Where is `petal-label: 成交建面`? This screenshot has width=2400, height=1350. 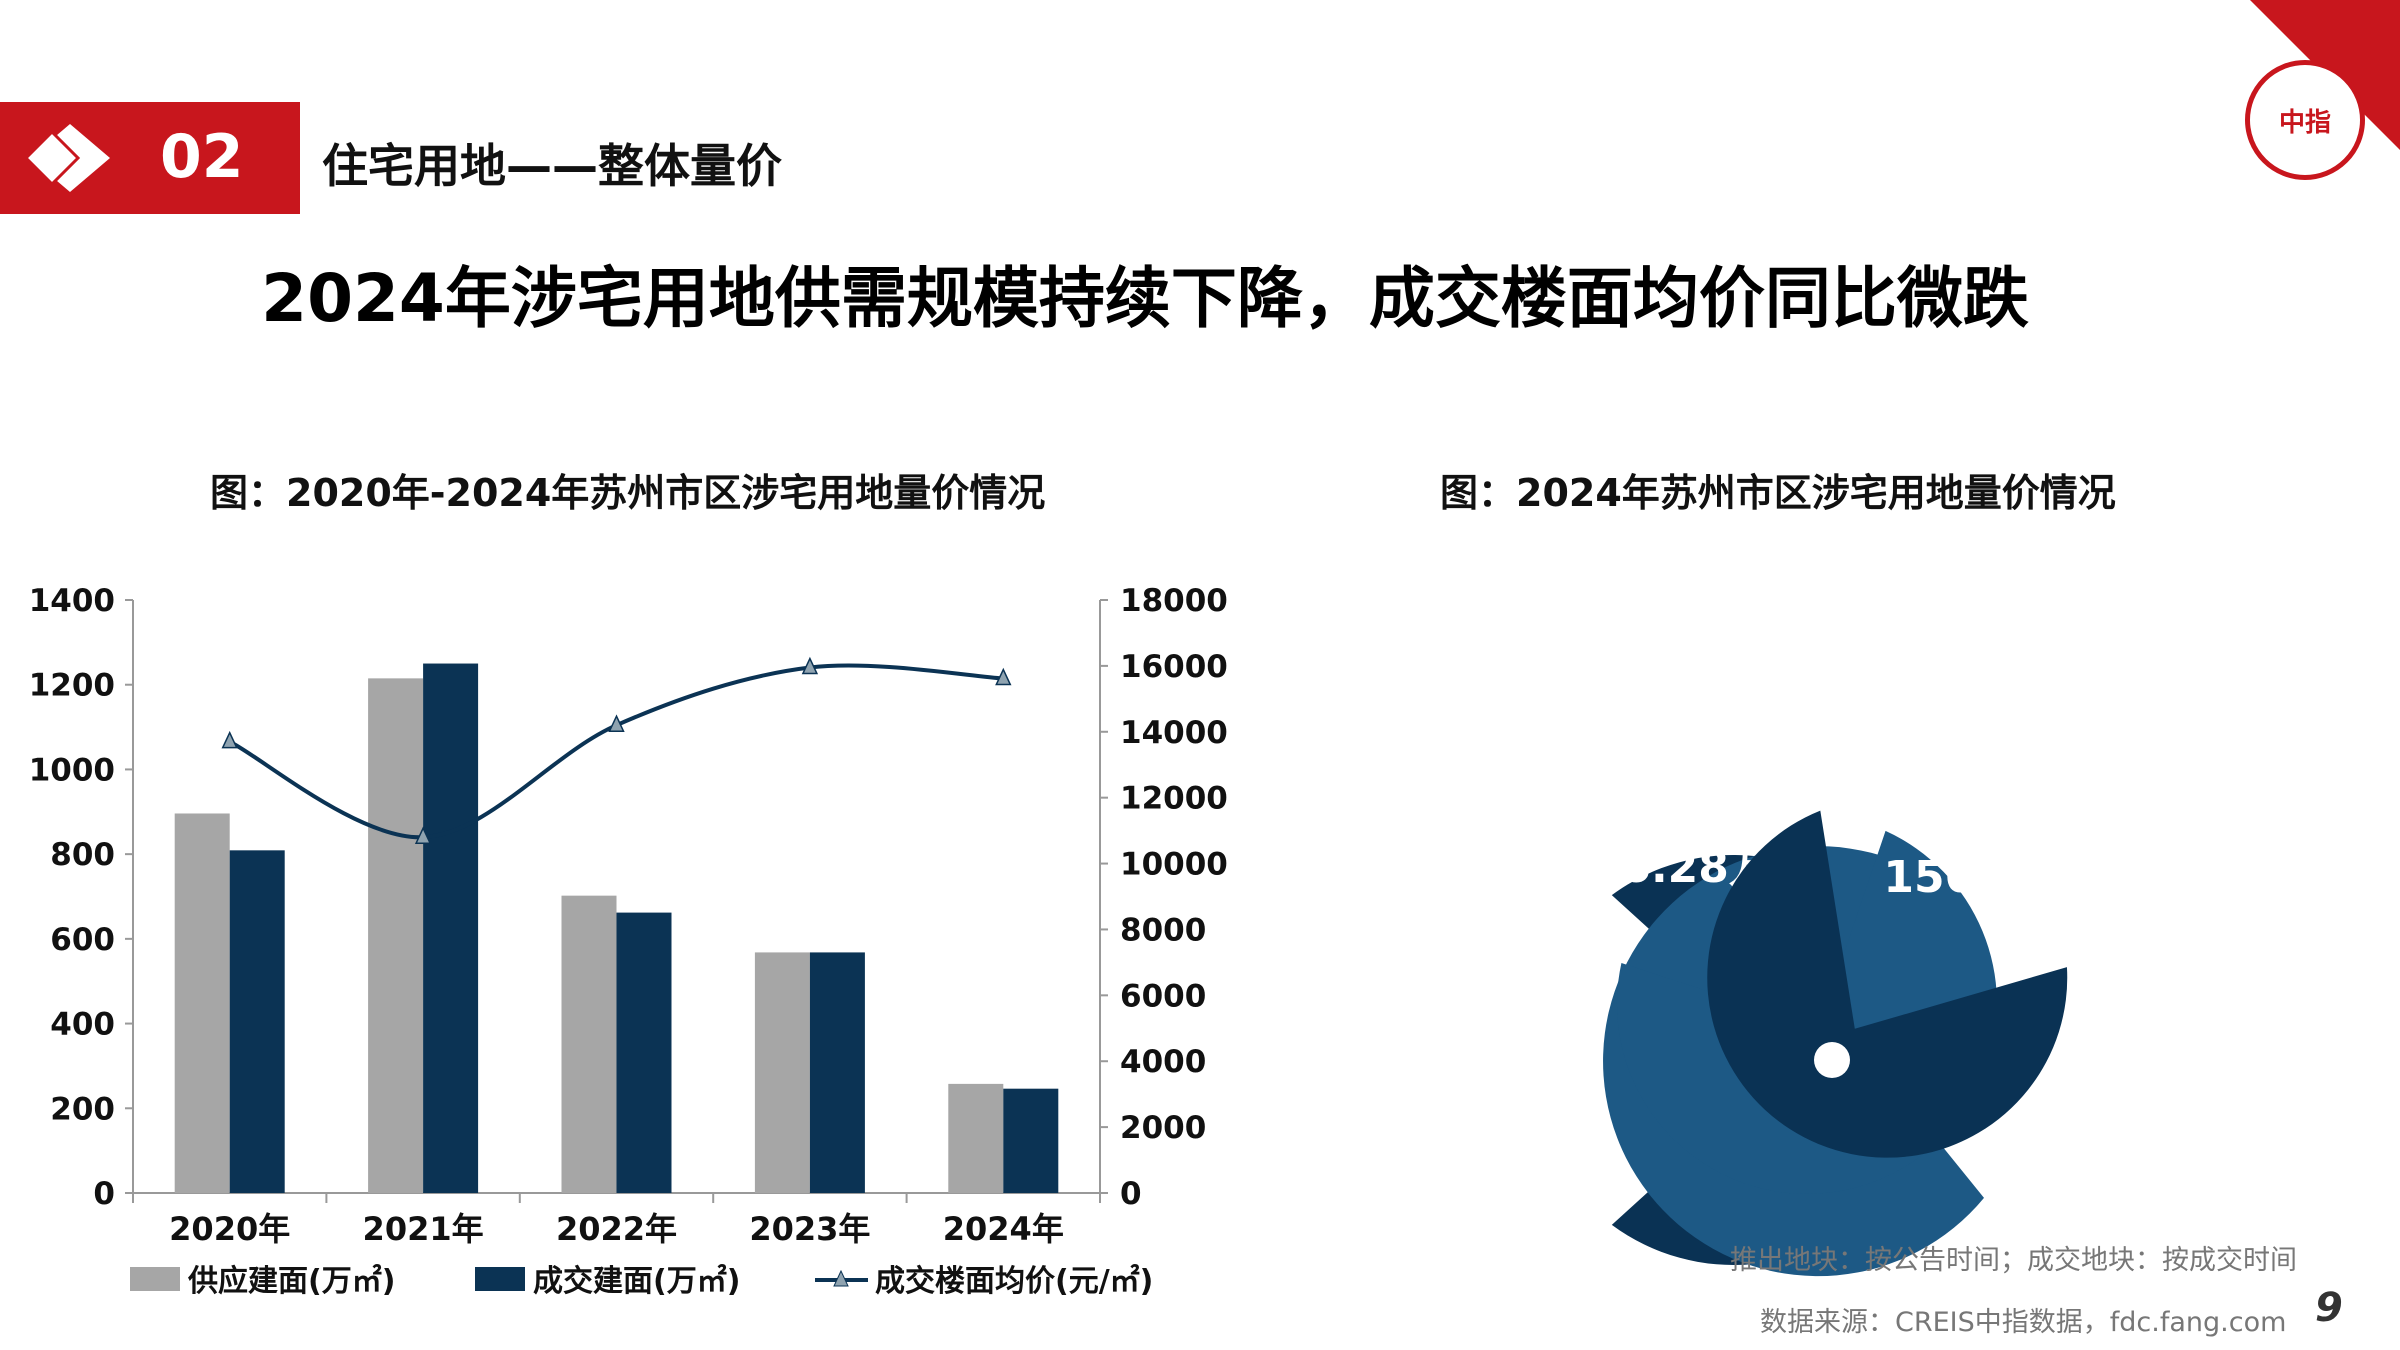
petal-label: 成交建面 is located at coordinates (1688, 807).